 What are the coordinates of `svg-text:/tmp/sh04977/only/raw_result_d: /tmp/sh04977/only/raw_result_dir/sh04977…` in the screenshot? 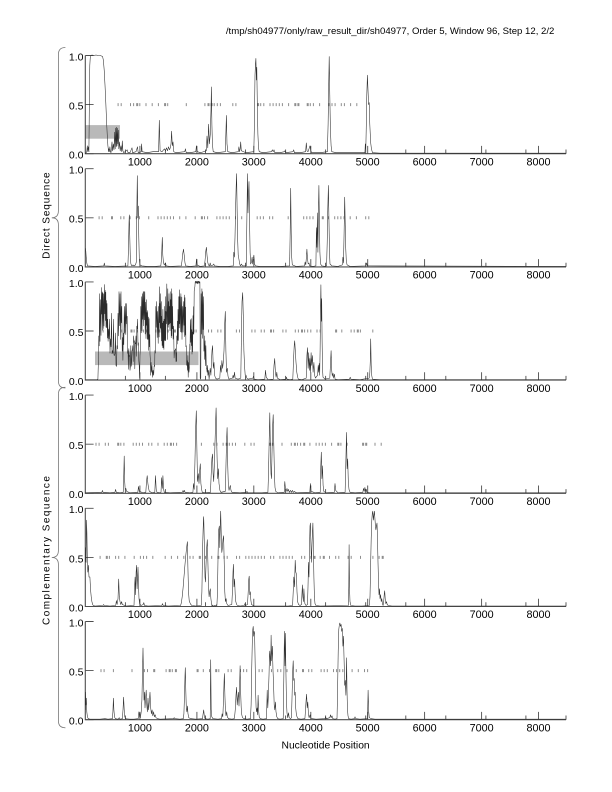 It's located at (390, 31).